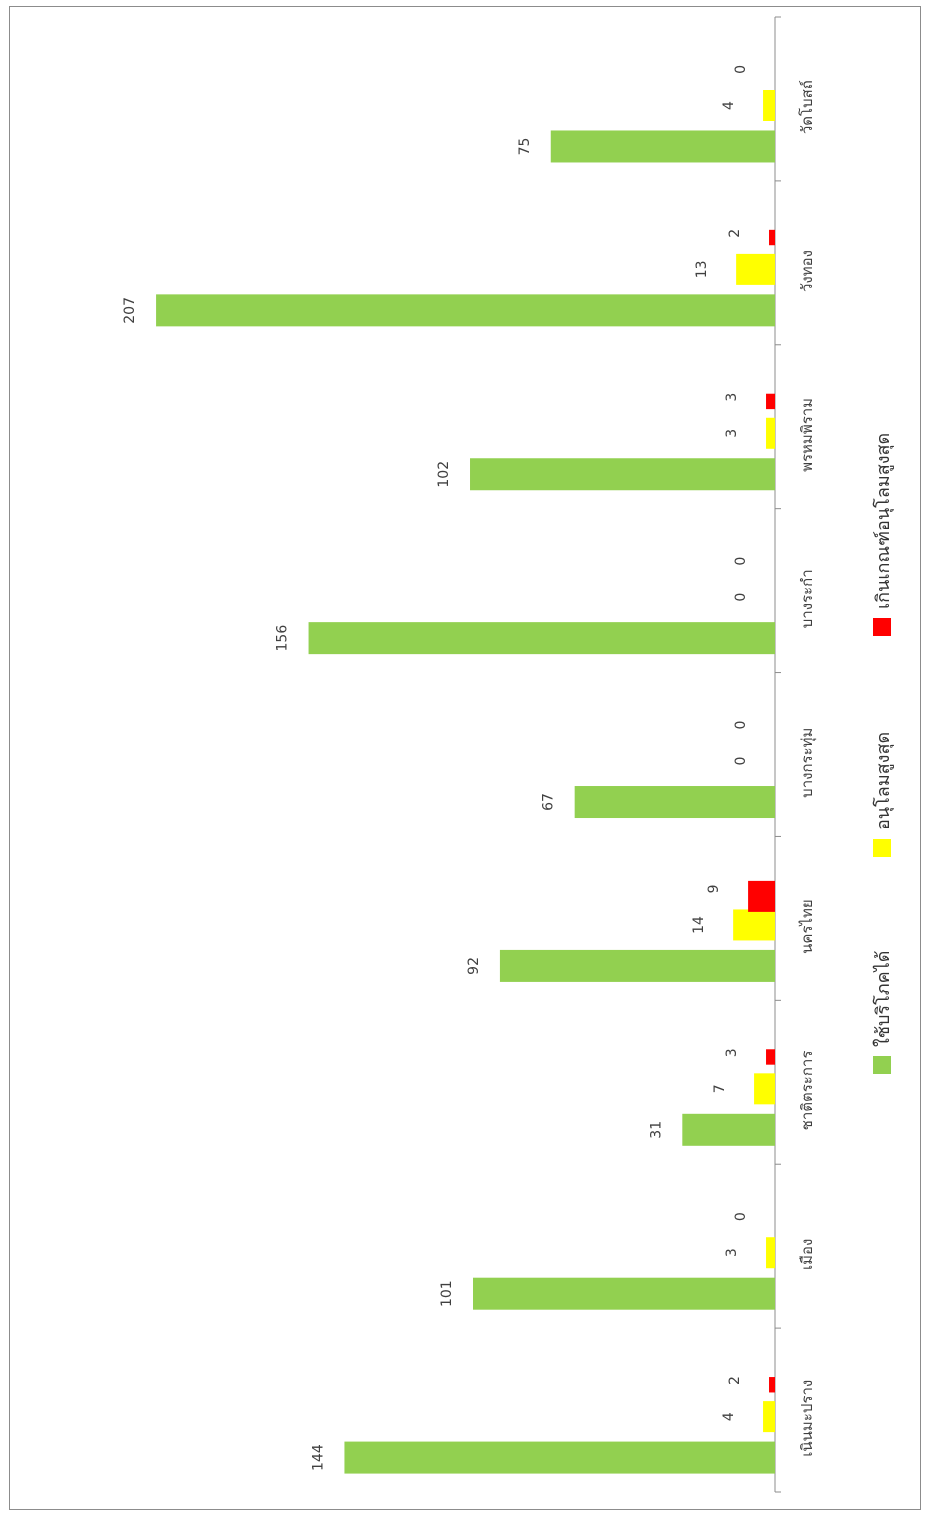  I want to click on category-label: วัดโบสถ์, so click(807, 107).